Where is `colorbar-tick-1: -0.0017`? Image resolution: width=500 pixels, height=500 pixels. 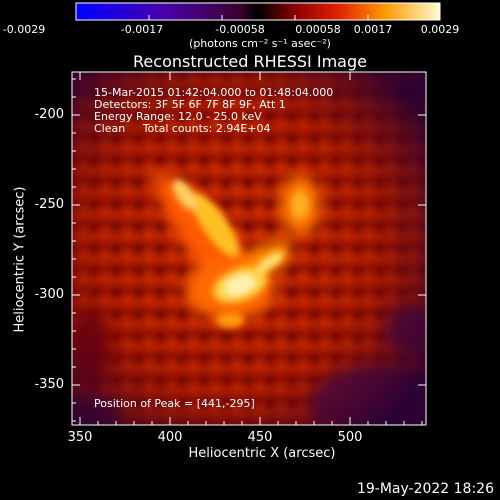 colorbar-tick-1: -0.0017 is located at coordinates (142, 29).